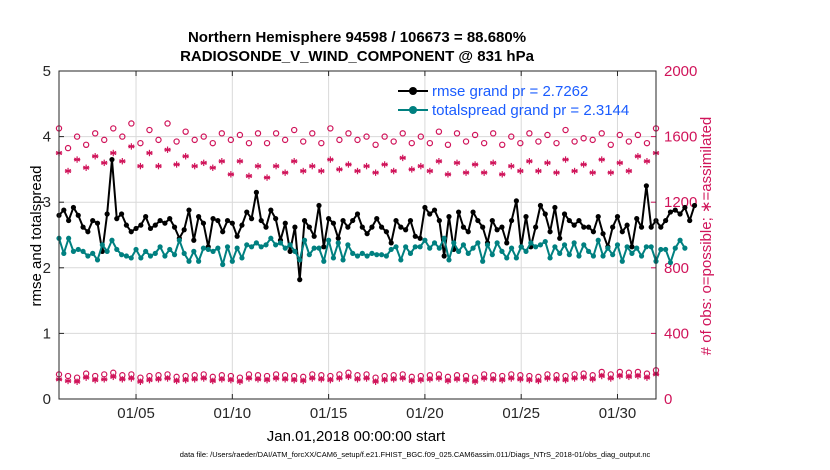 The height and width of the screenshot is (470, 830). Describe the element at coordinates (530, 110) in the screenshot. I see `legend-totalspread-label: totalspread grand pr = 2.3144` at that location.